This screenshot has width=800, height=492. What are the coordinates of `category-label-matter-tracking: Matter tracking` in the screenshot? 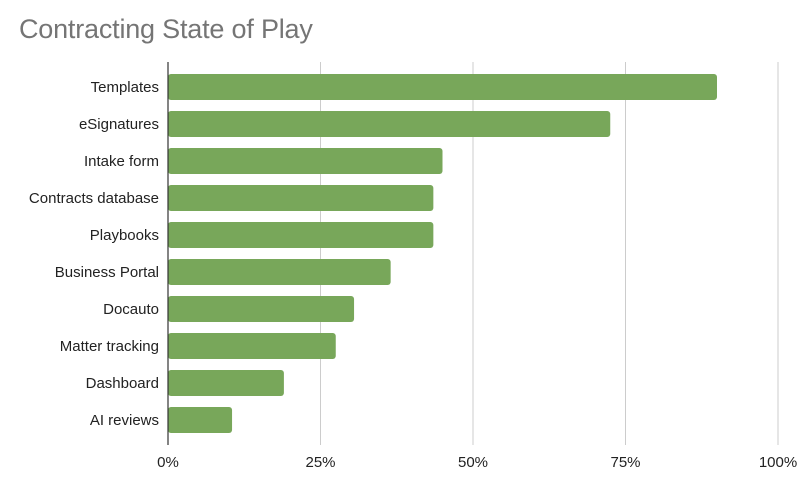 It's located at (109, 346).